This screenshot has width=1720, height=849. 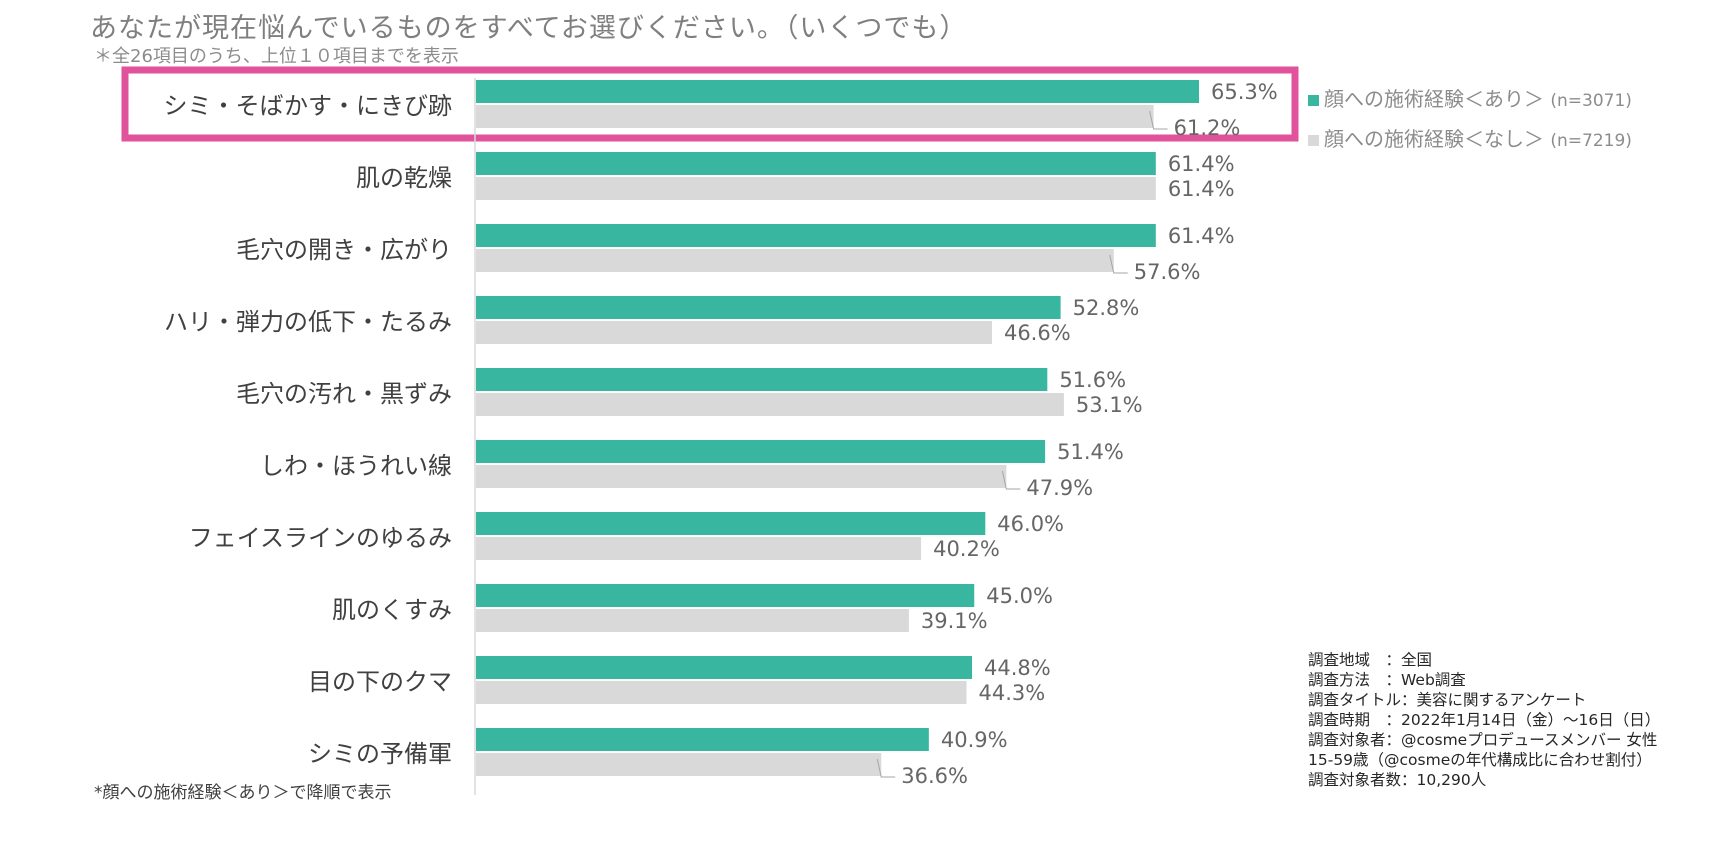 What do you see at coordinates (1591, 101) in the screenshot?
I see `legend-n-series-1: (n=3071)` at bounding box center [1591, 101].